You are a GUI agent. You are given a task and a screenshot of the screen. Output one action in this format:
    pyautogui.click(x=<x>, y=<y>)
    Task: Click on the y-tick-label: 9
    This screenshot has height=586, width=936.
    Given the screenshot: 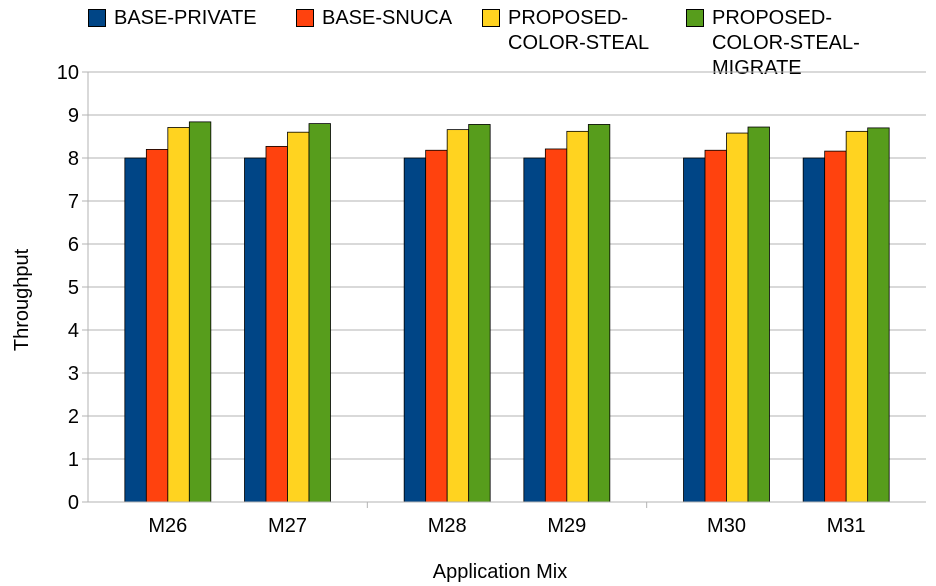 What is the action you would take?
    pyautogui.click(x=73, y=116)
    